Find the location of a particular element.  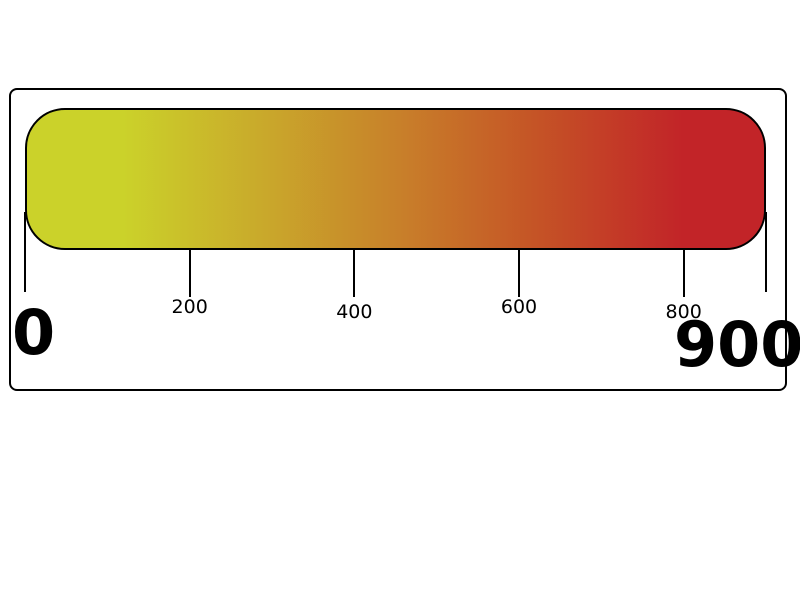

scale-min-label: 0 is located at coordinates (33, 333).